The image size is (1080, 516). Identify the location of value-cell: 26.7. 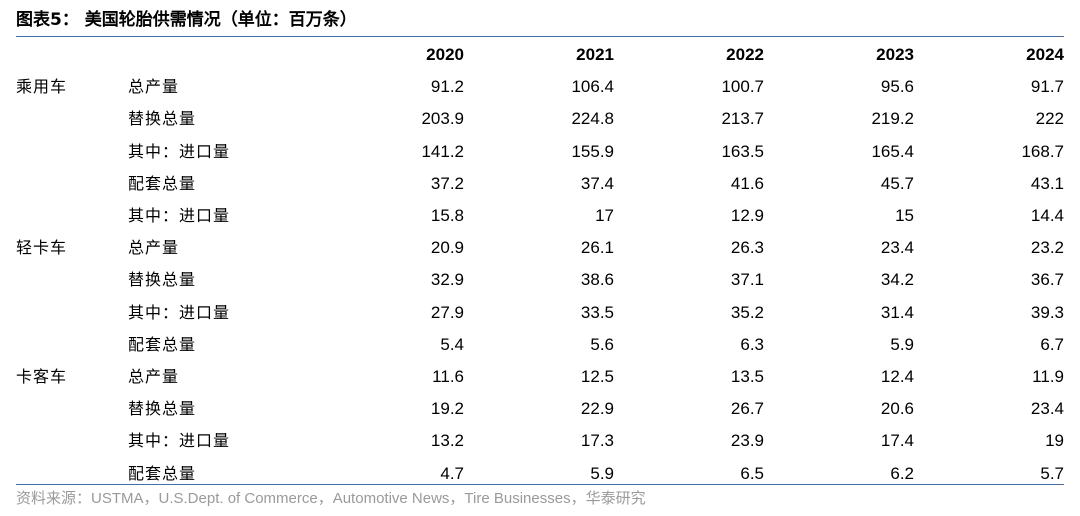
(747, 409).